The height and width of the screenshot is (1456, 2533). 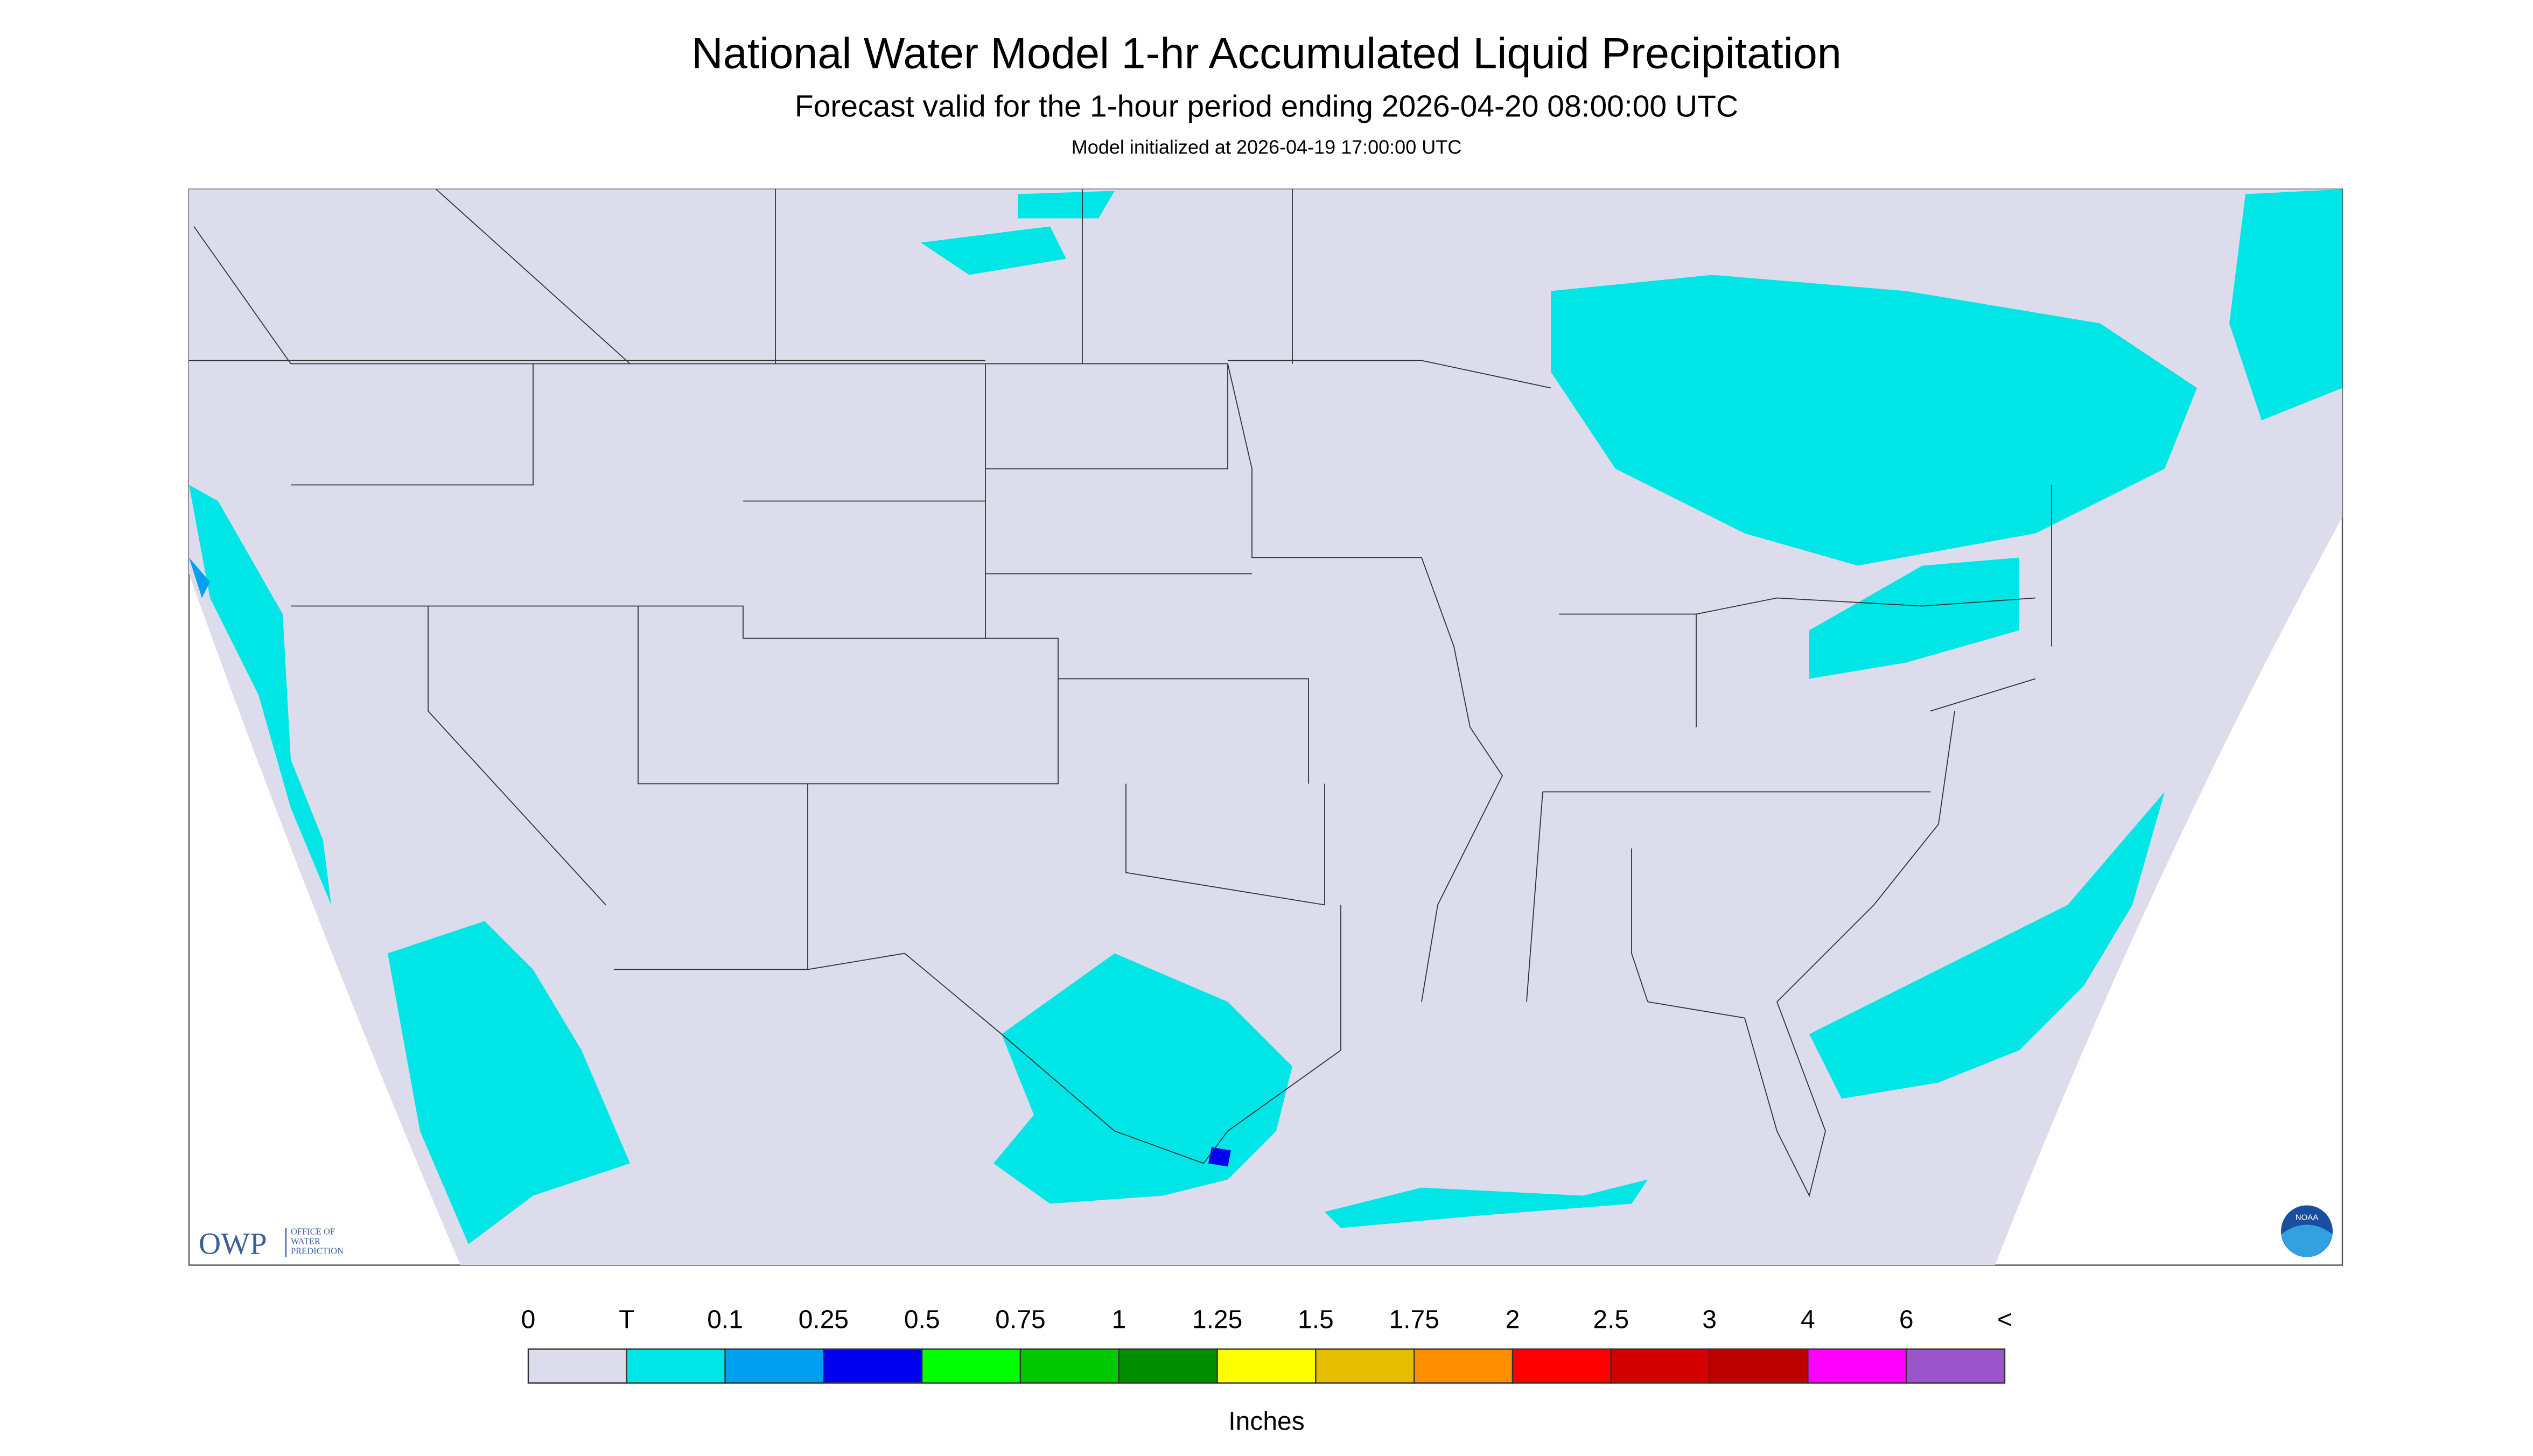 What do you see at coordinates (1414, 1320) in the screenshot?
I see `legend-label: 1.75` at bounding box center [1414, 1320].